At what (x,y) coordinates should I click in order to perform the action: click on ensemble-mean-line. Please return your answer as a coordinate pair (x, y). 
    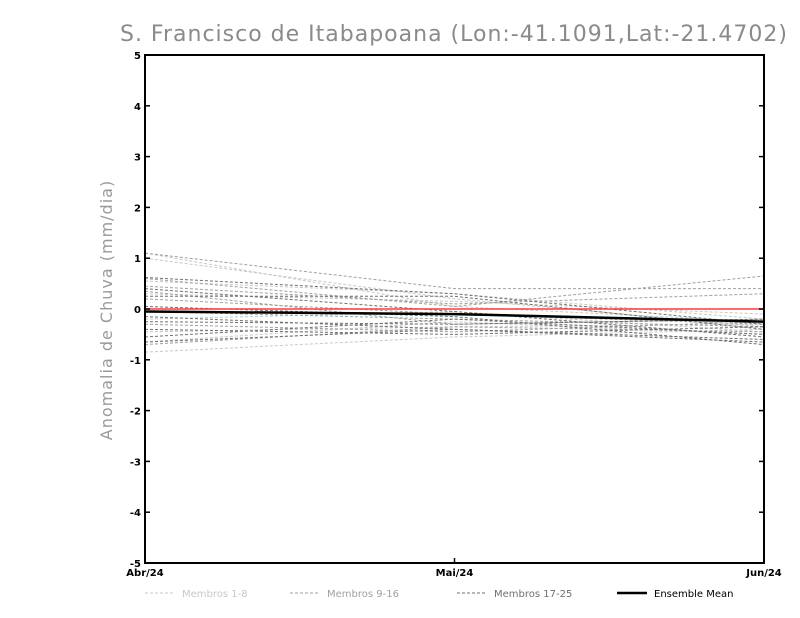
    Looking at the image, I should click on (454, 316).